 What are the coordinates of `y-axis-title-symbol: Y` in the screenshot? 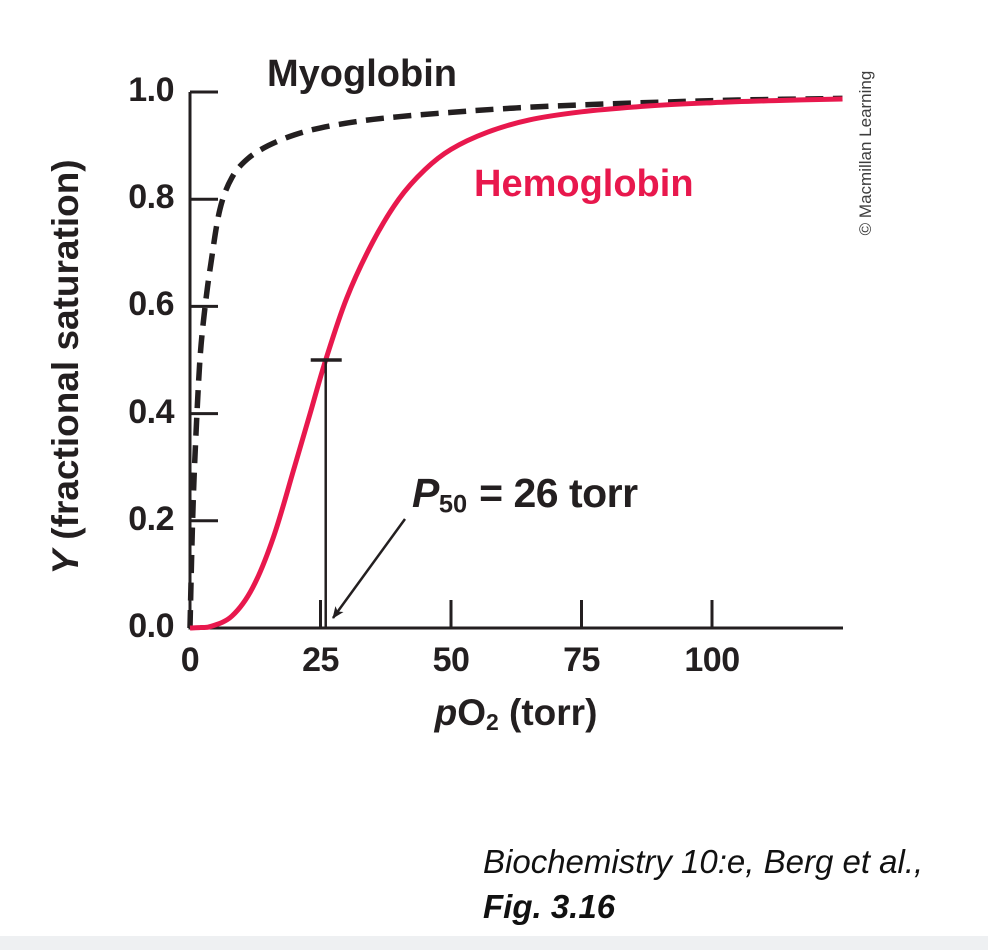 It's located at (65, 562).